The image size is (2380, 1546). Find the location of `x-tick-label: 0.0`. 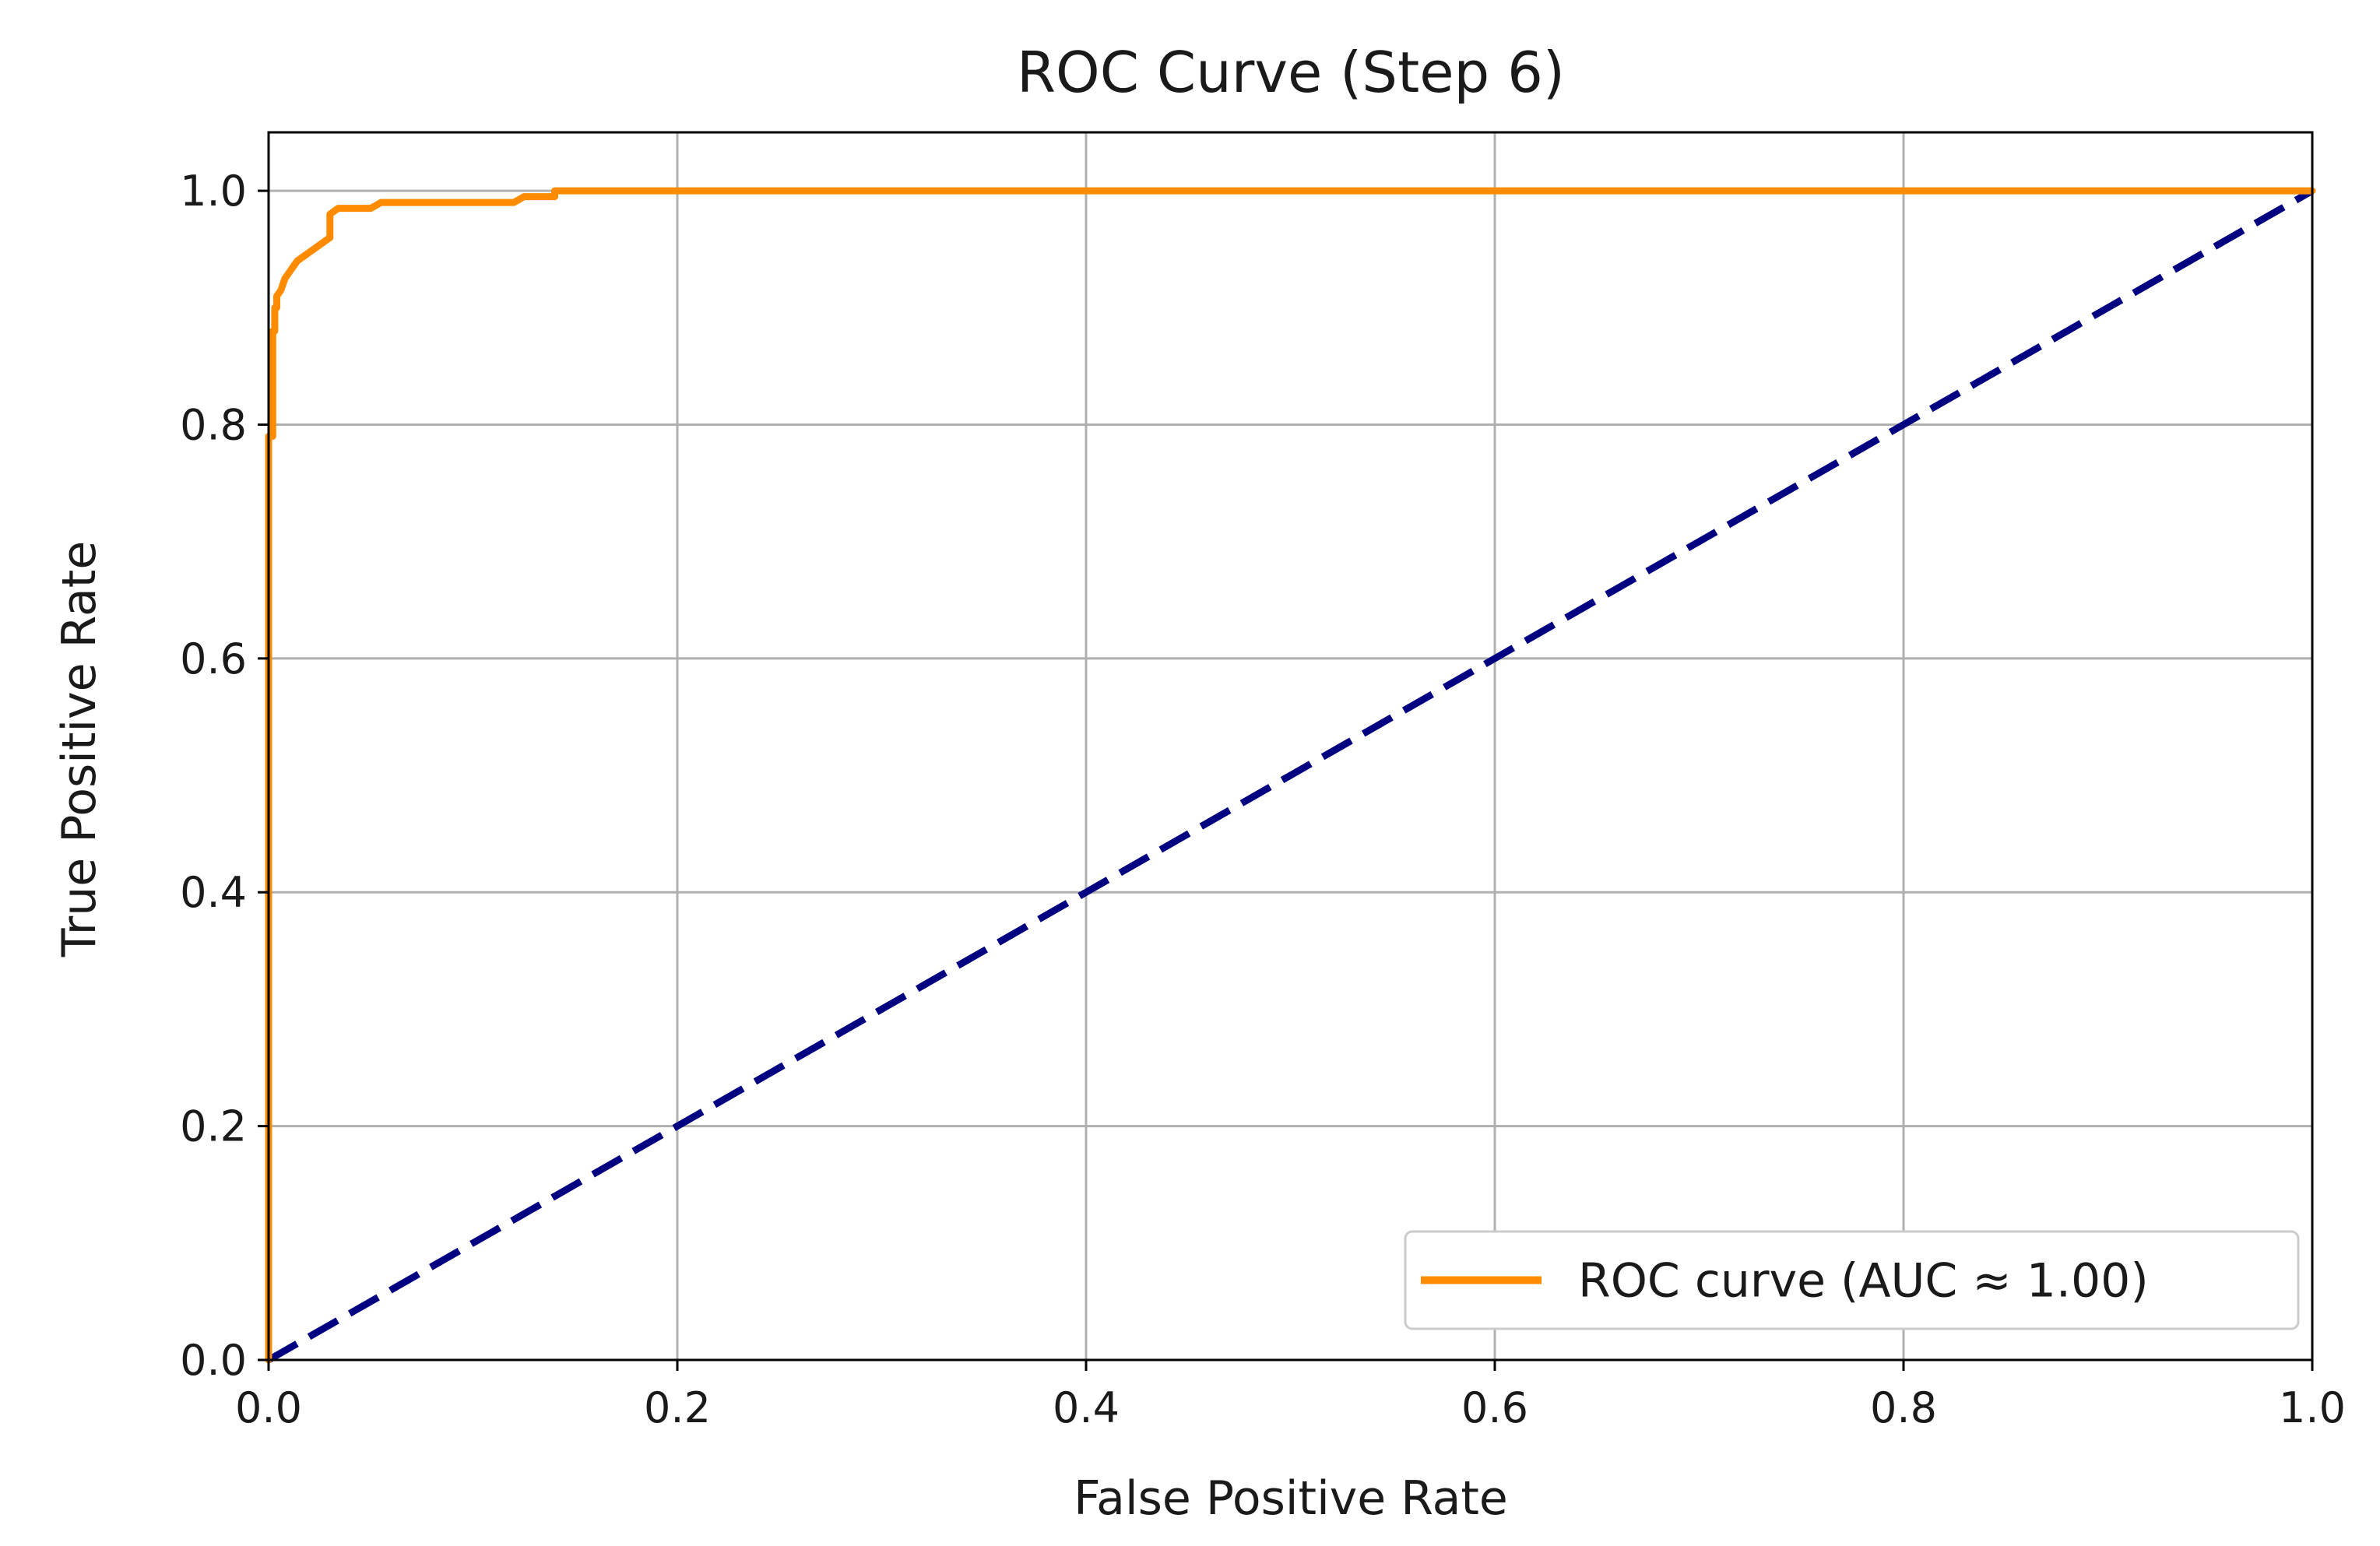

x-tick-label: 0.0 is located at coordinates (269, 1407).